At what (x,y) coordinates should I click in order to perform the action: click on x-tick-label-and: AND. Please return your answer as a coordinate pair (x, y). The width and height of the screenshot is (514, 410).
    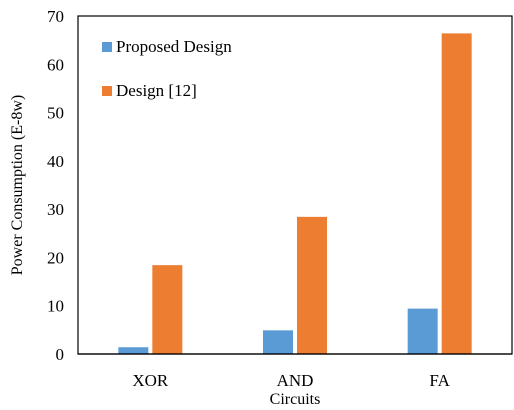
    Looking at the image, I should click on (295, 380).